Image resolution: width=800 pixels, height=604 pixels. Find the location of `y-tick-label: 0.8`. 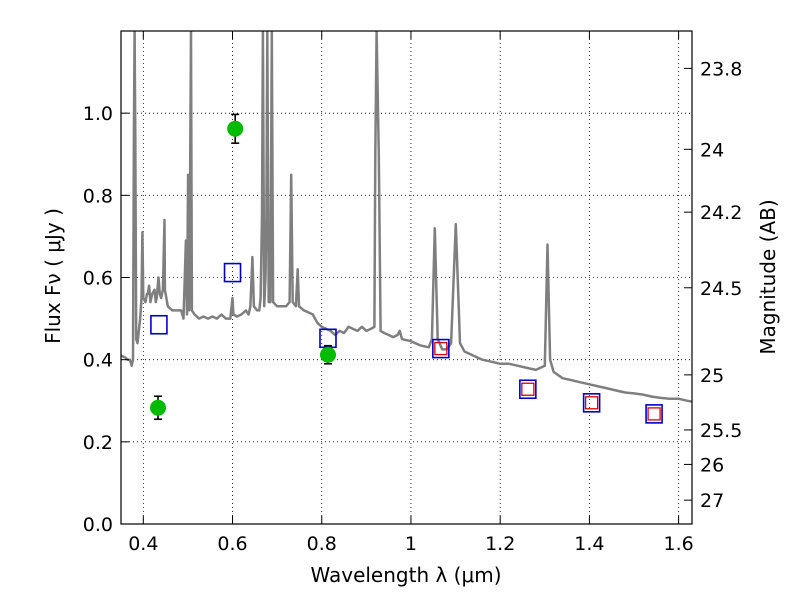

y-tick-label: 0.8 is located at coordinates (98, 196).